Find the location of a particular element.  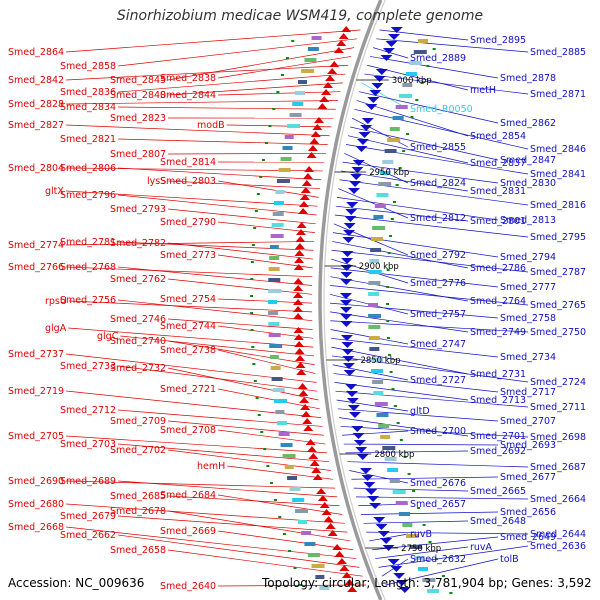

right-gene-label: Smed_2862 is located at coordinates (528, 123).